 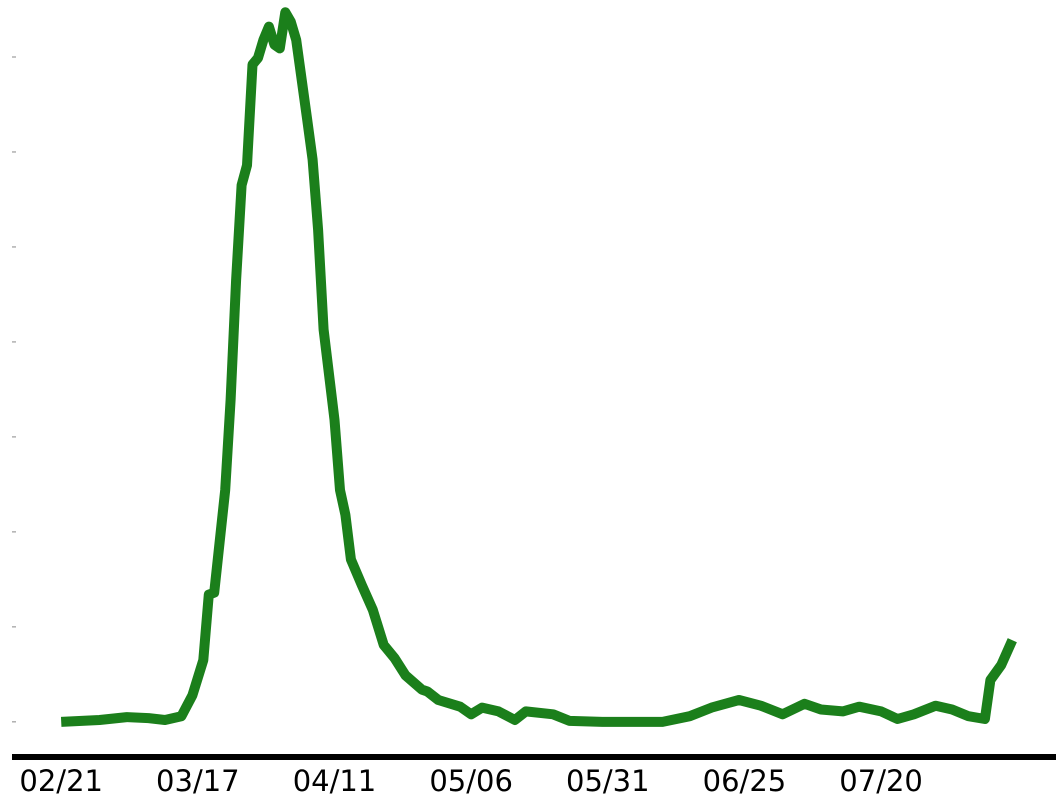 What do you see at coordinates (471, 781) in the screenshot?
I see `x-tick-label: 05/06` at bounding box center [471, 781].